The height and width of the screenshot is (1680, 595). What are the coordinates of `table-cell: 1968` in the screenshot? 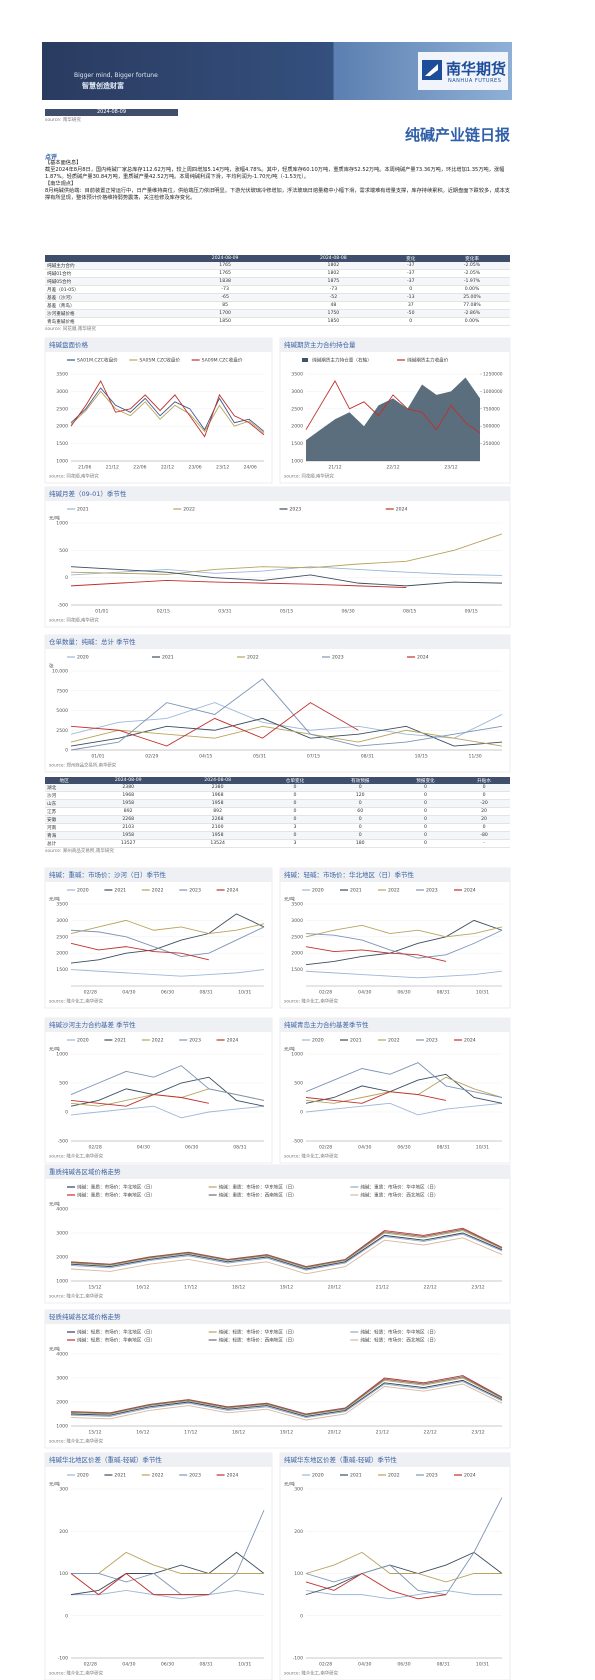 It's located at (128, 795).